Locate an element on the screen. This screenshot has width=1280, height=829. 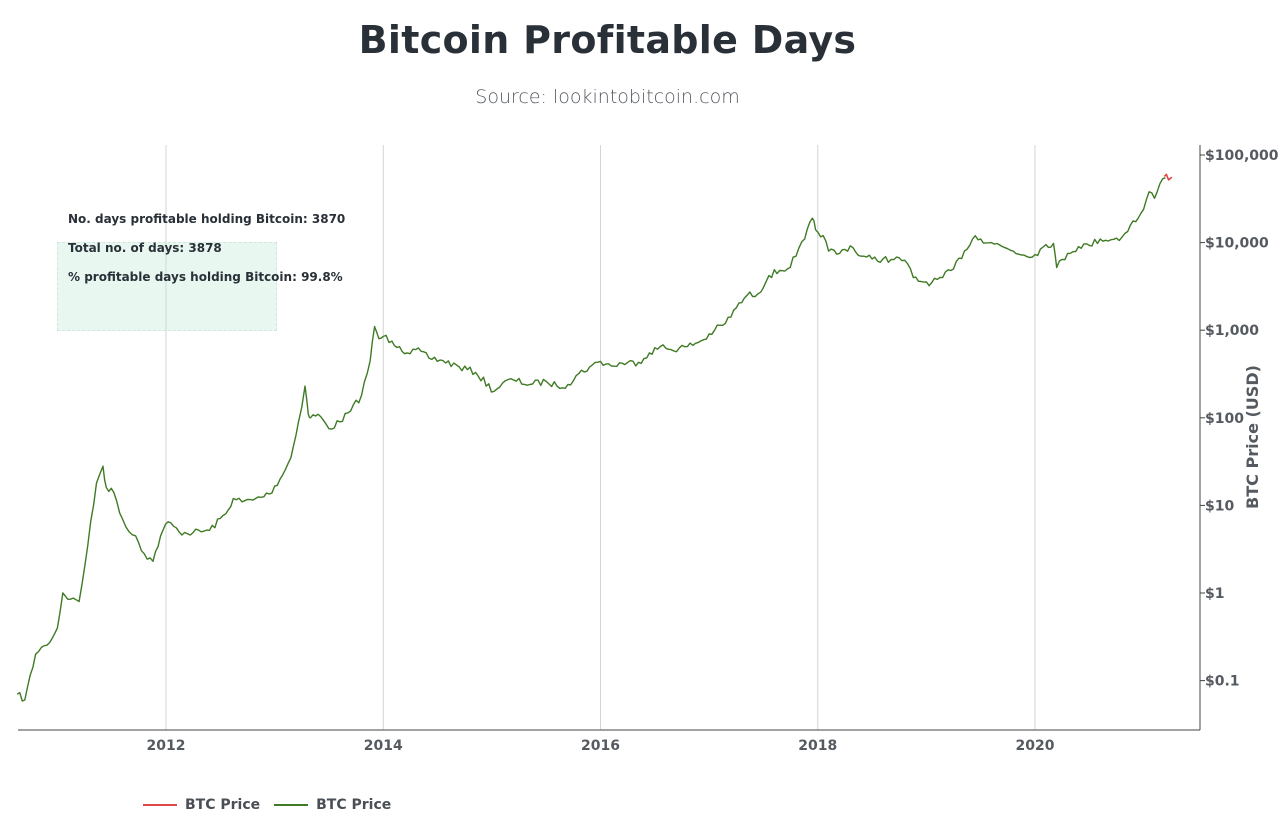
y-tick-label: $10 is located at coordinates (1219, 506).